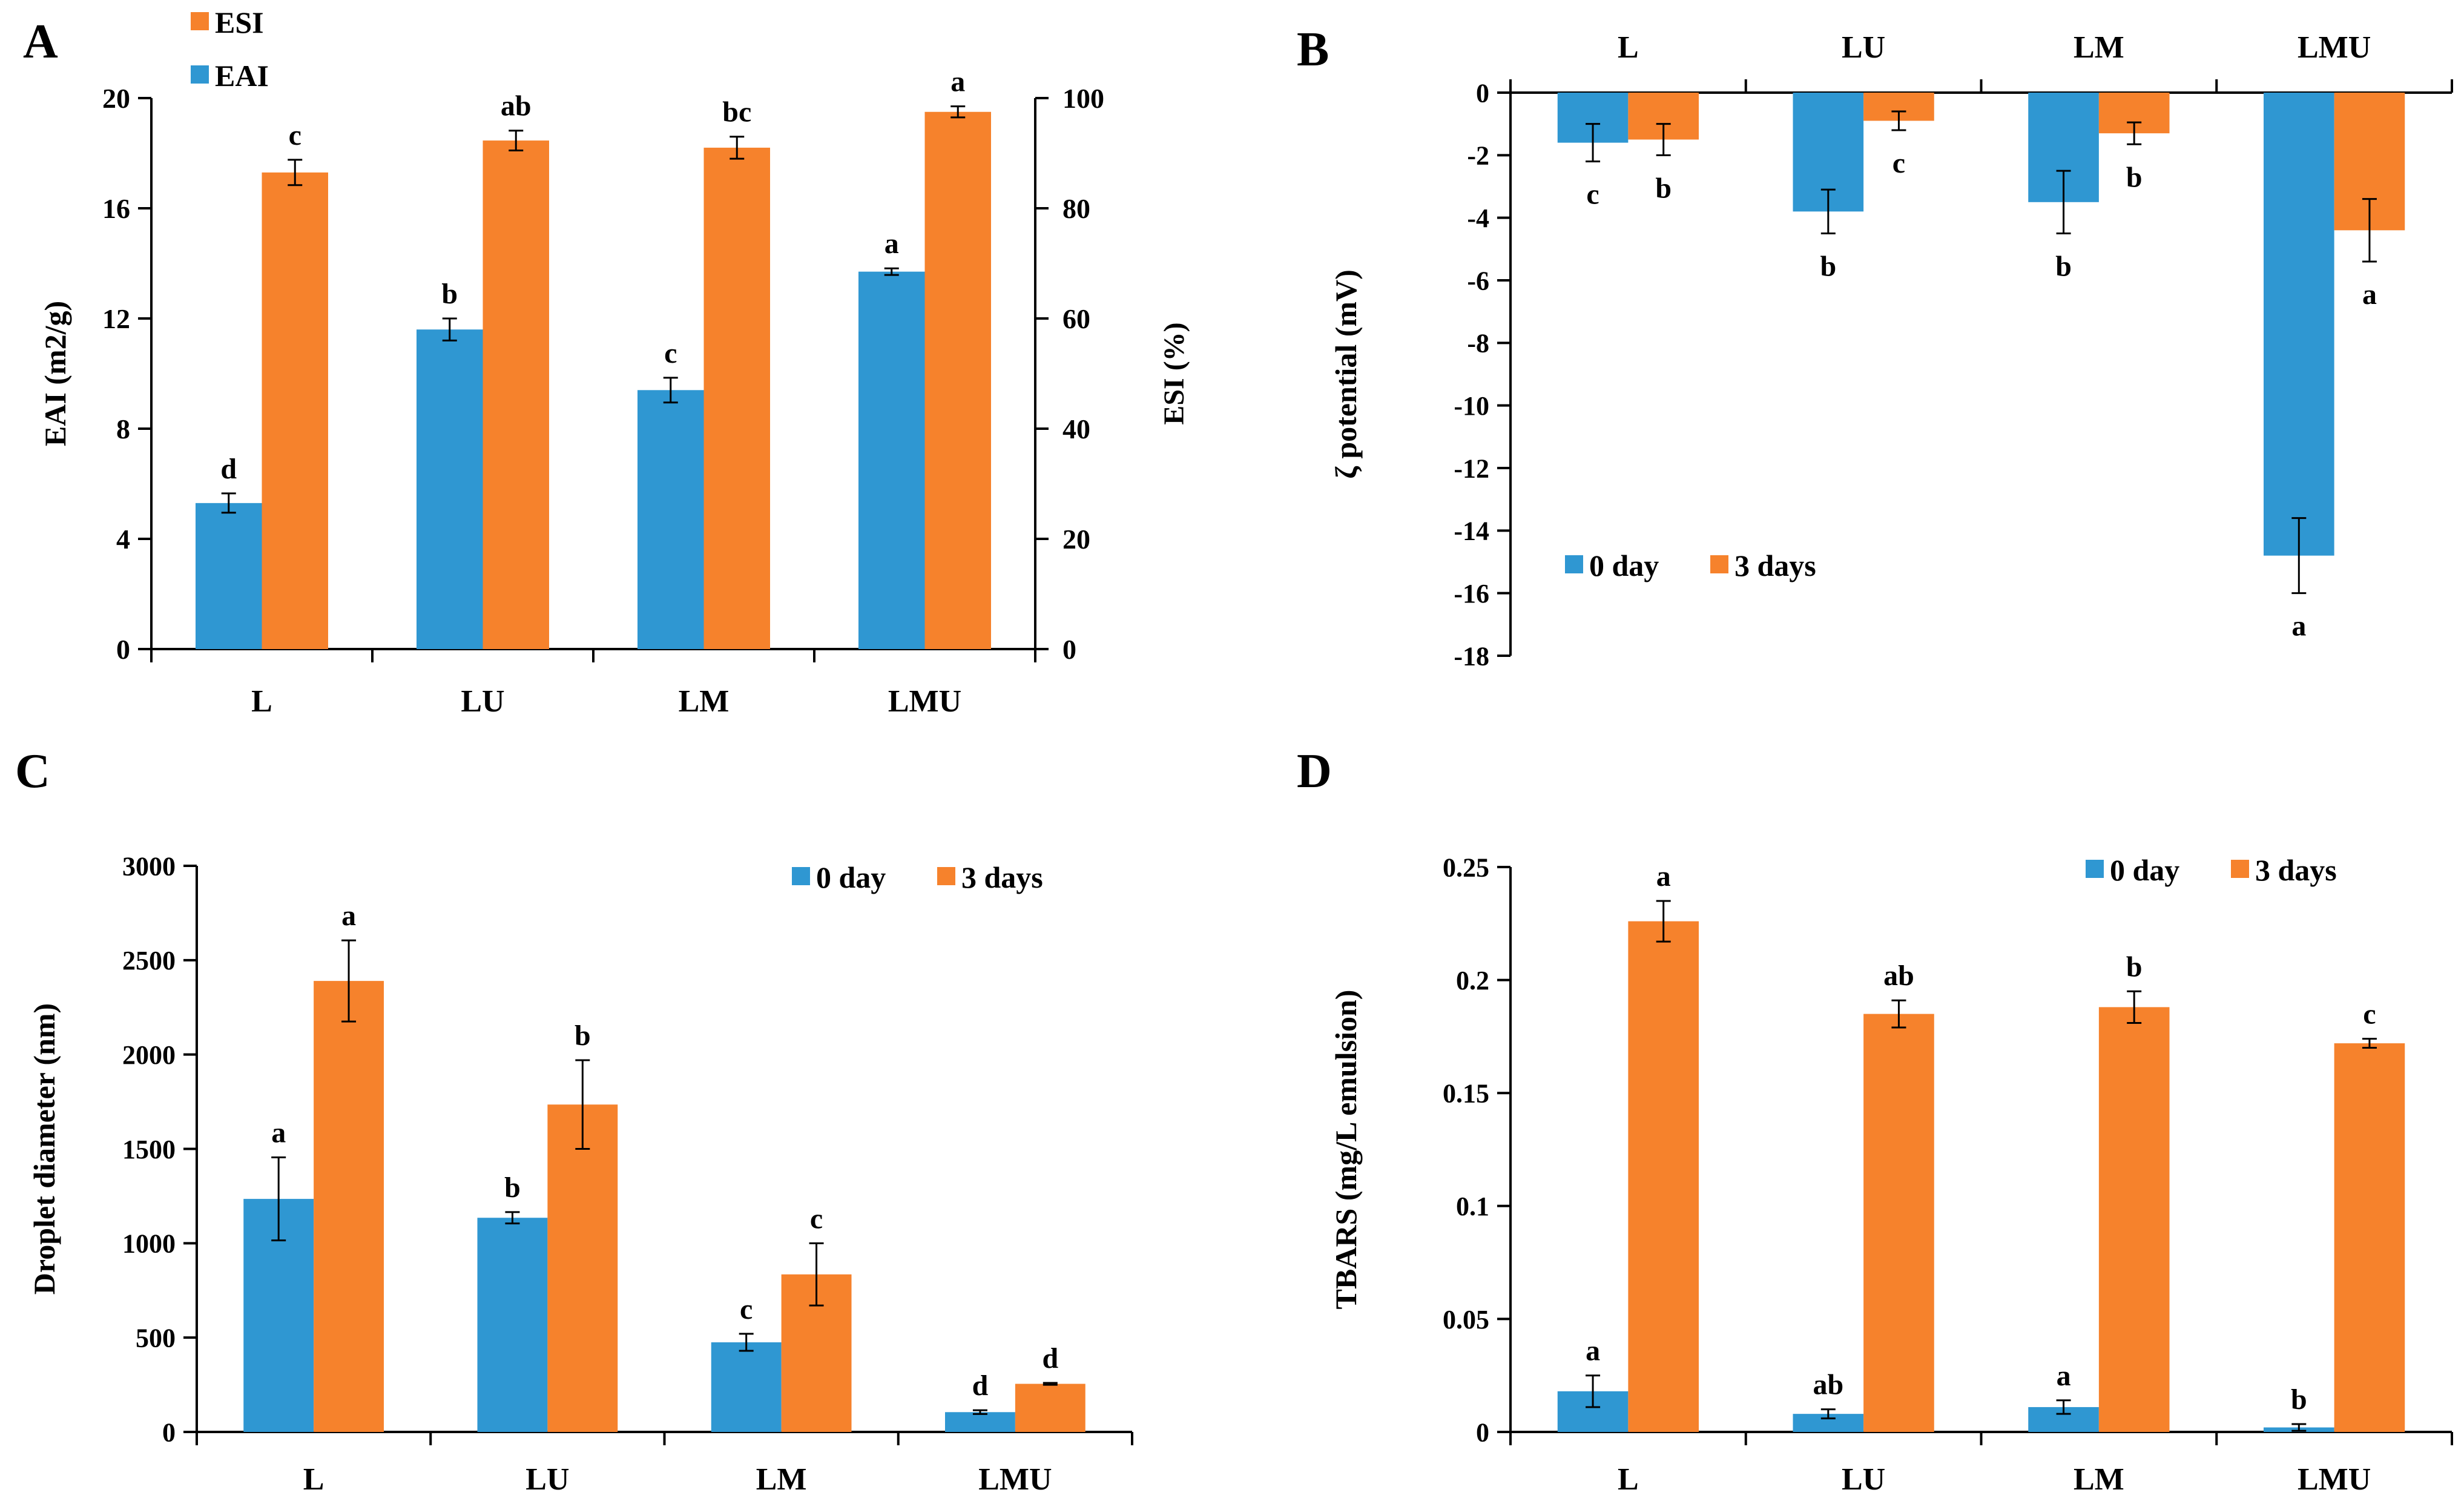  I want to click on y-tick-label: 500, so click(156, 1338).